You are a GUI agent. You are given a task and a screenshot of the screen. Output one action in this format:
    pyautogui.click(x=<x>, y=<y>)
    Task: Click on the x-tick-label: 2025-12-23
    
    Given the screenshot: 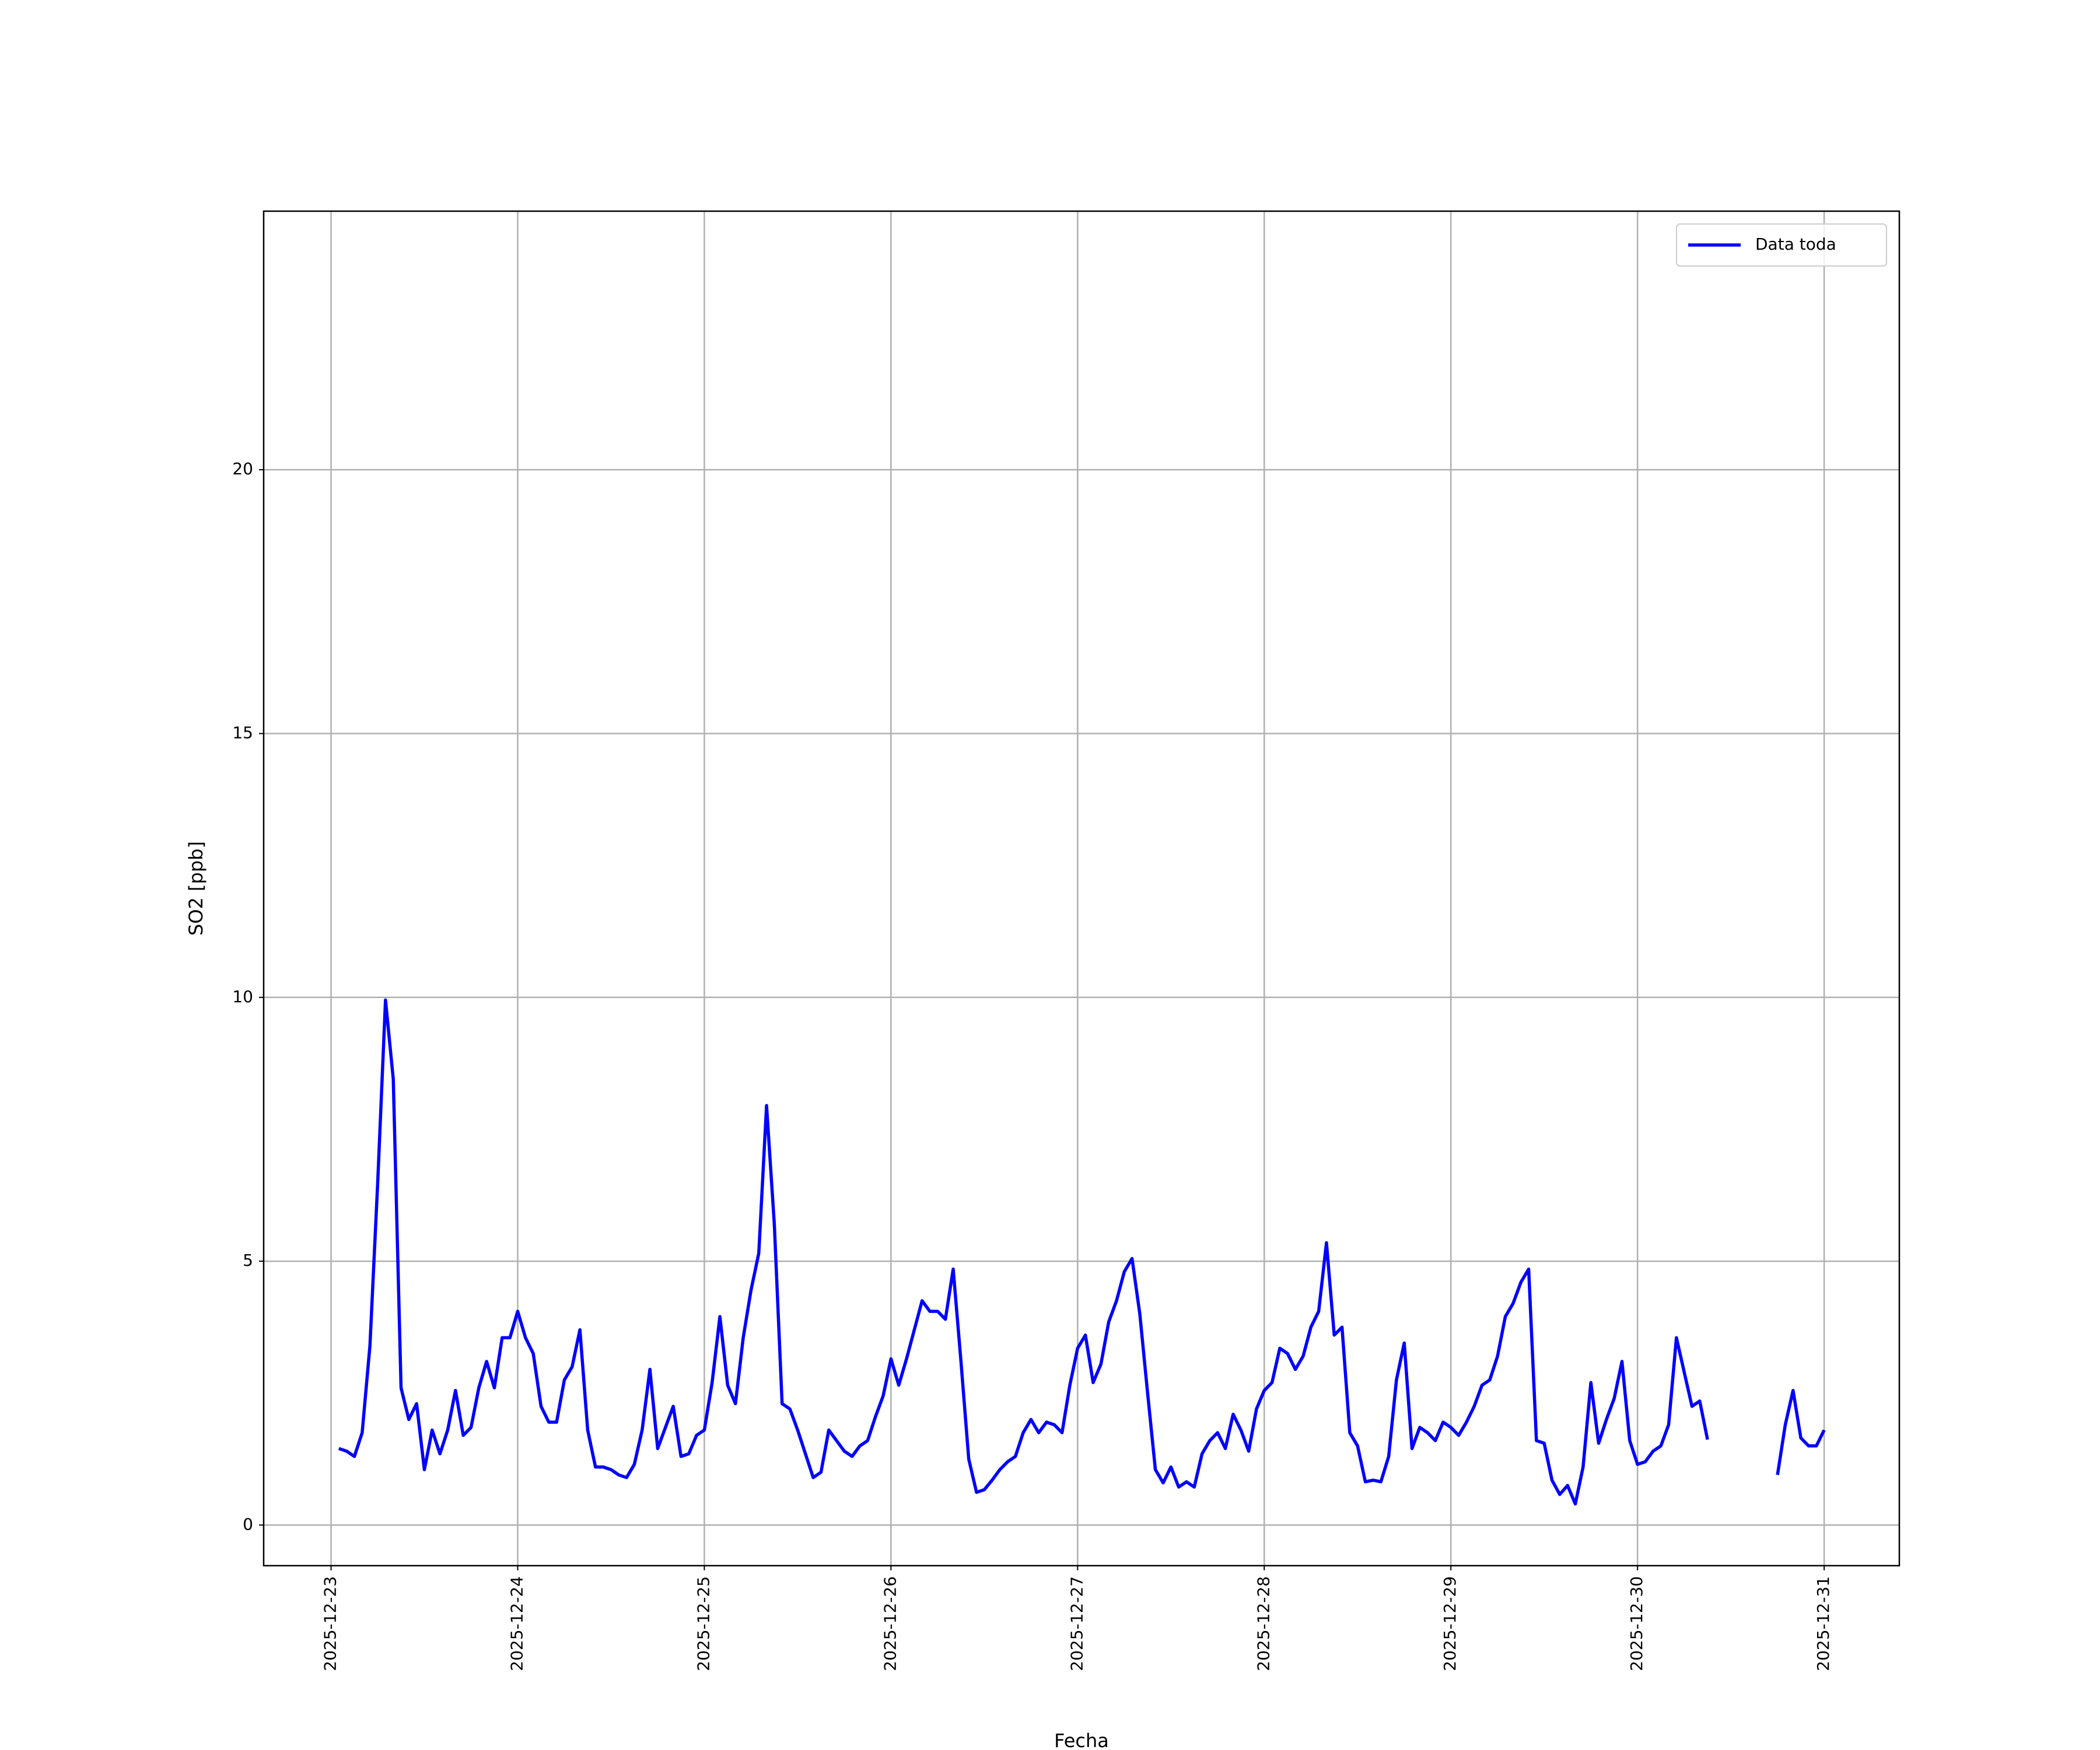 What is the action you would take?
    pyautogui.click(x=330, y=1623)
    